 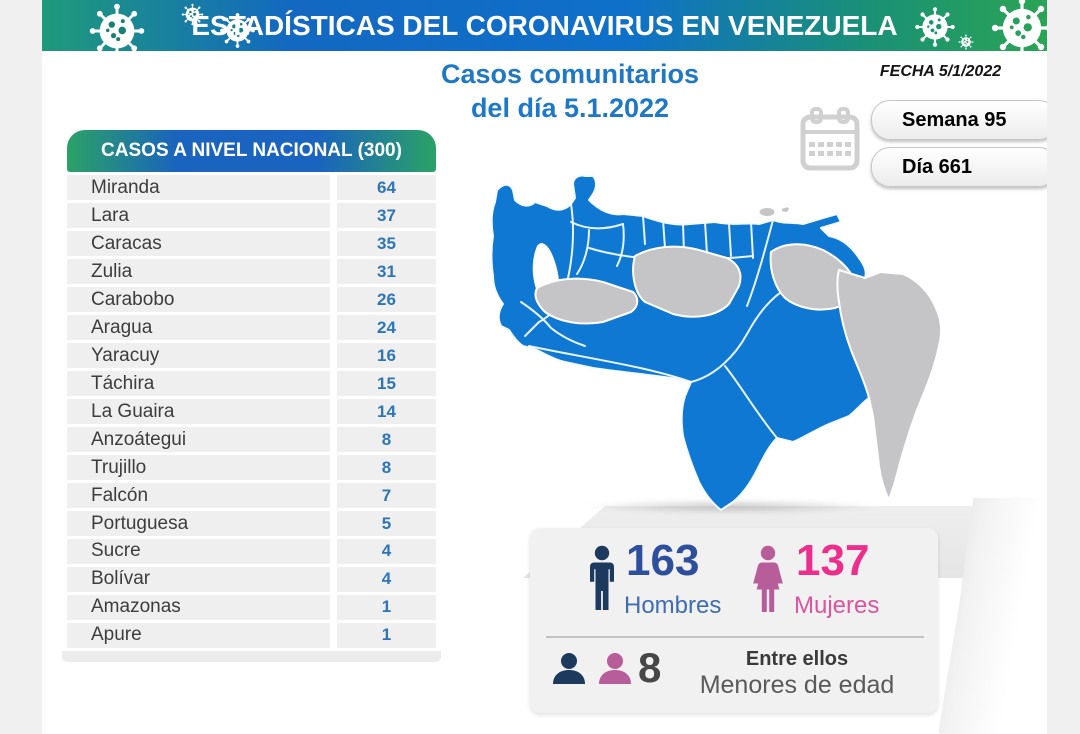 What do you see at coordinates (198, 383) in the screenshot?
I see `state-name: Táchira` at bounding box center [198, 383].